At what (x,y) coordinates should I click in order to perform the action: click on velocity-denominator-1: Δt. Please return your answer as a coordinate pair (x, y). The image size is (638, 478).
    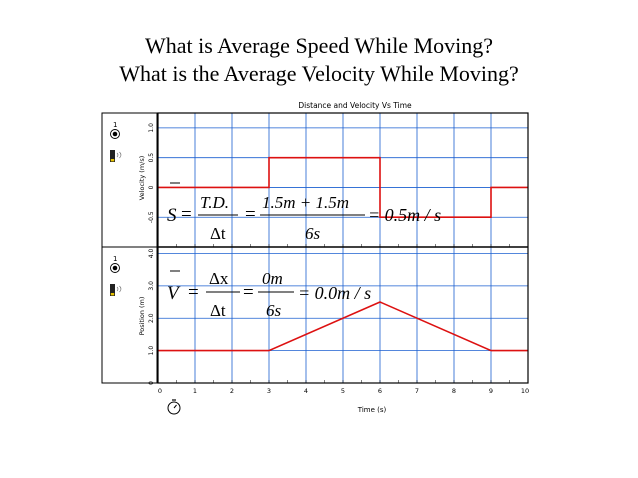
    Looking at the image, I should click on (218, 310).